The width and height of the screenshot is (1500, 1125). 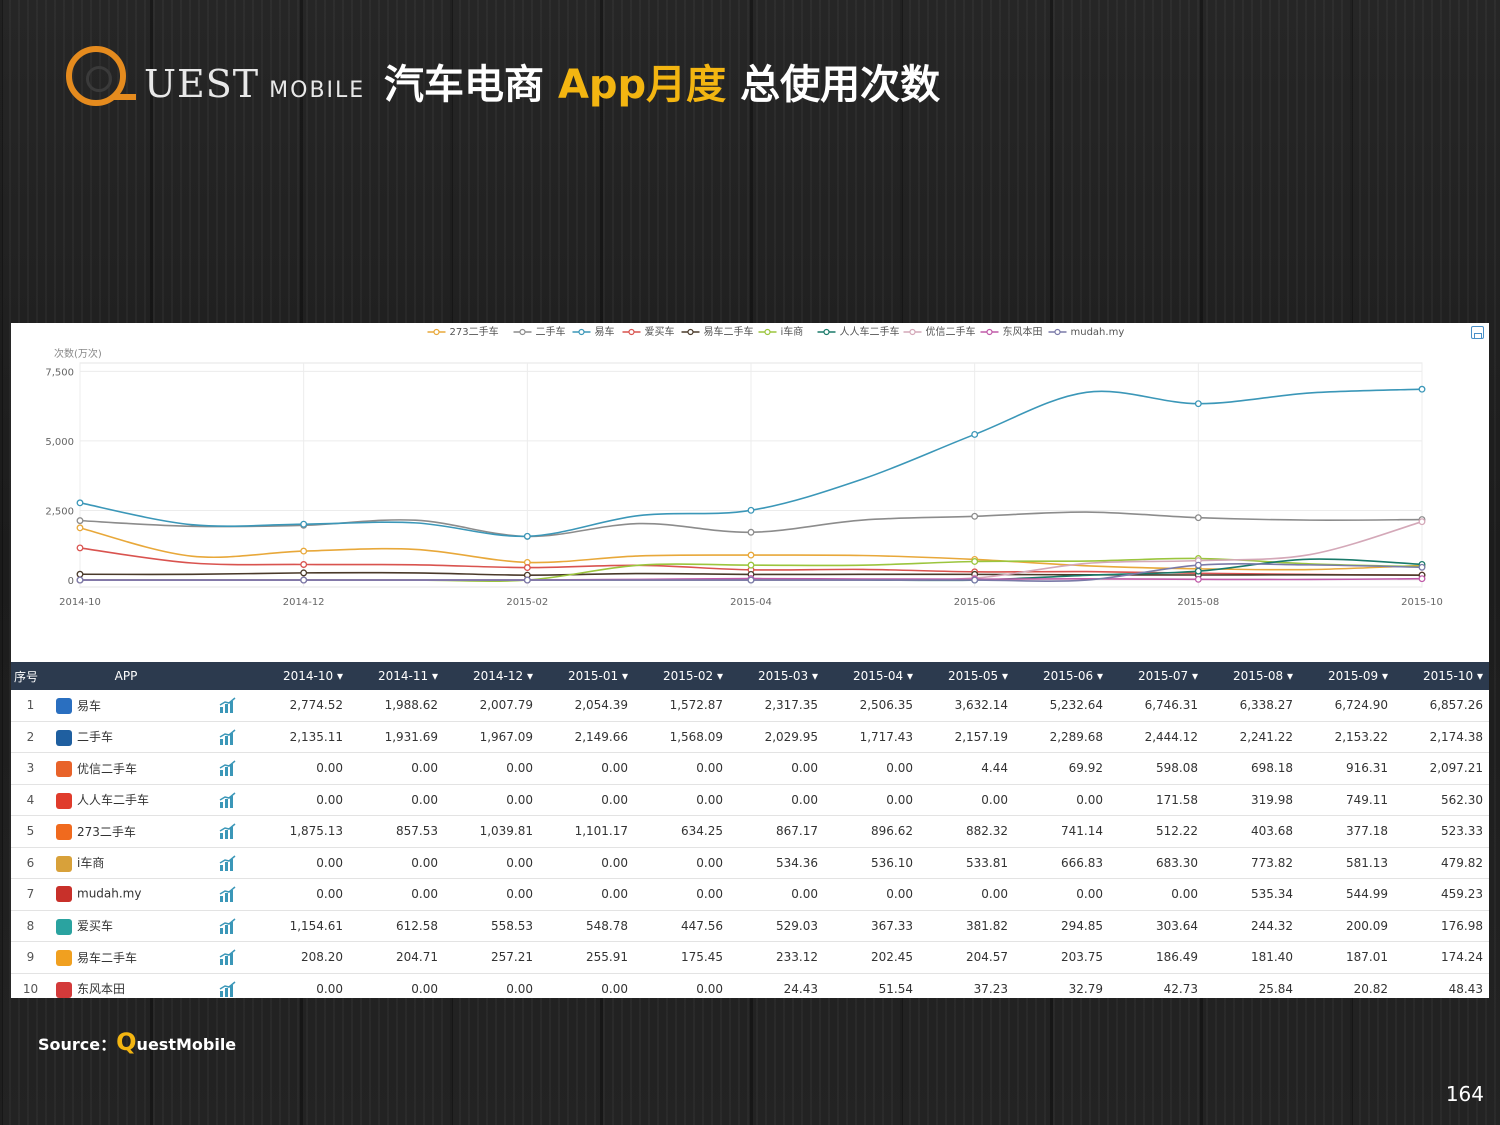 What do you see at coordinates (30, 676) in the screenshot?
I see `header-index: 序号` at bounding box center [30, 676].